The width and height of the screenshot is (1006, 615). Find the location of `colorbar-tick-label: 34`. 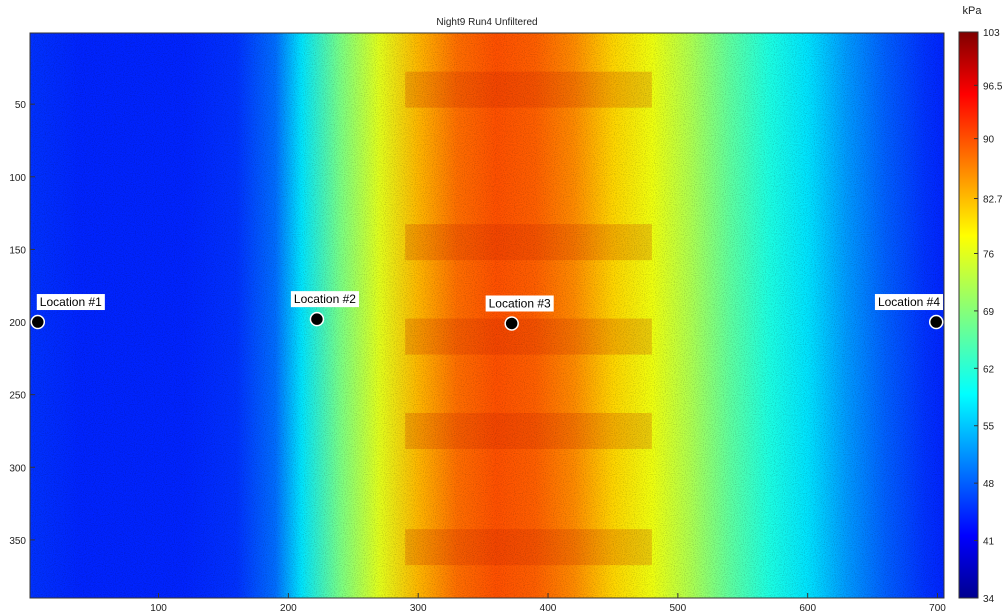

colorbar-tick-label: 34 is located at coordinates (989, 599).